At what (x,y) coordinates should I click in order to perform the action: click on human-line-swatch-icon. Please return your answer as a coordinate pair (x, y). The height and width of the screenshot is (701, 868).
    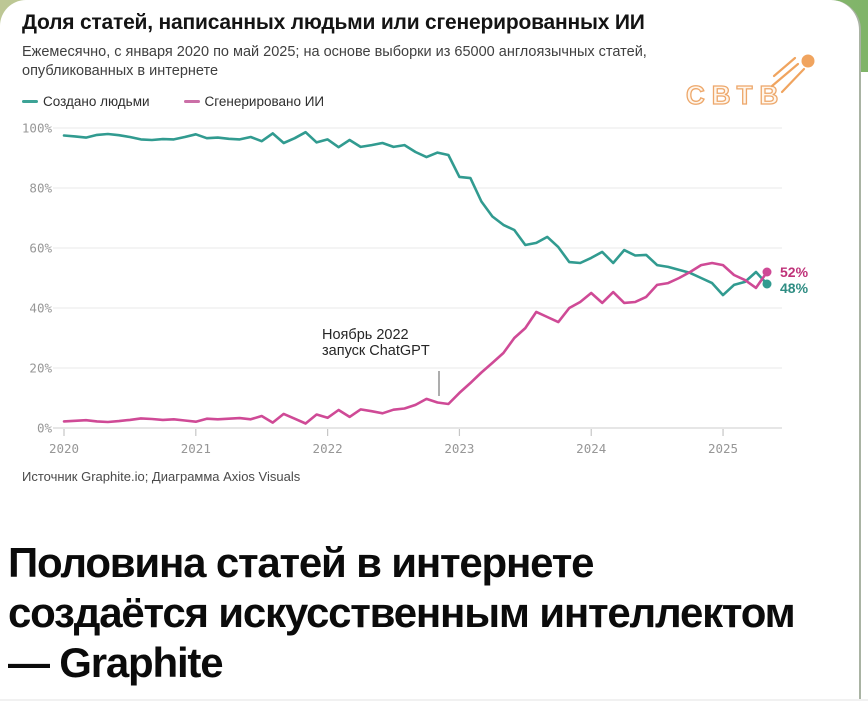
    Looking at the image, I should click on (30, 101).